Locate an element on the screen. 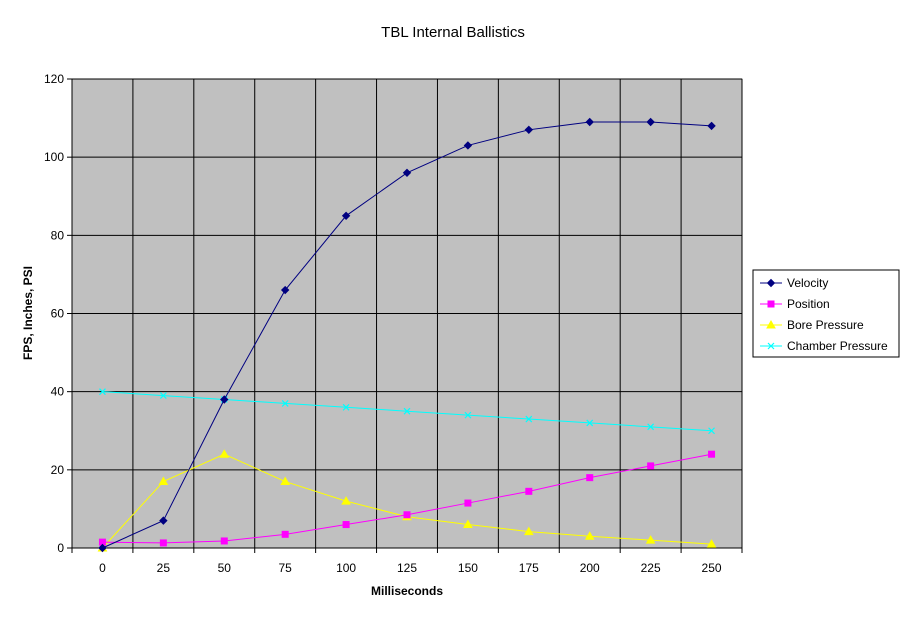 The width and height of the screenshot is (908, 618). y-axis-label: FPS, Inches, PSI is located at coordinates (28, 313).